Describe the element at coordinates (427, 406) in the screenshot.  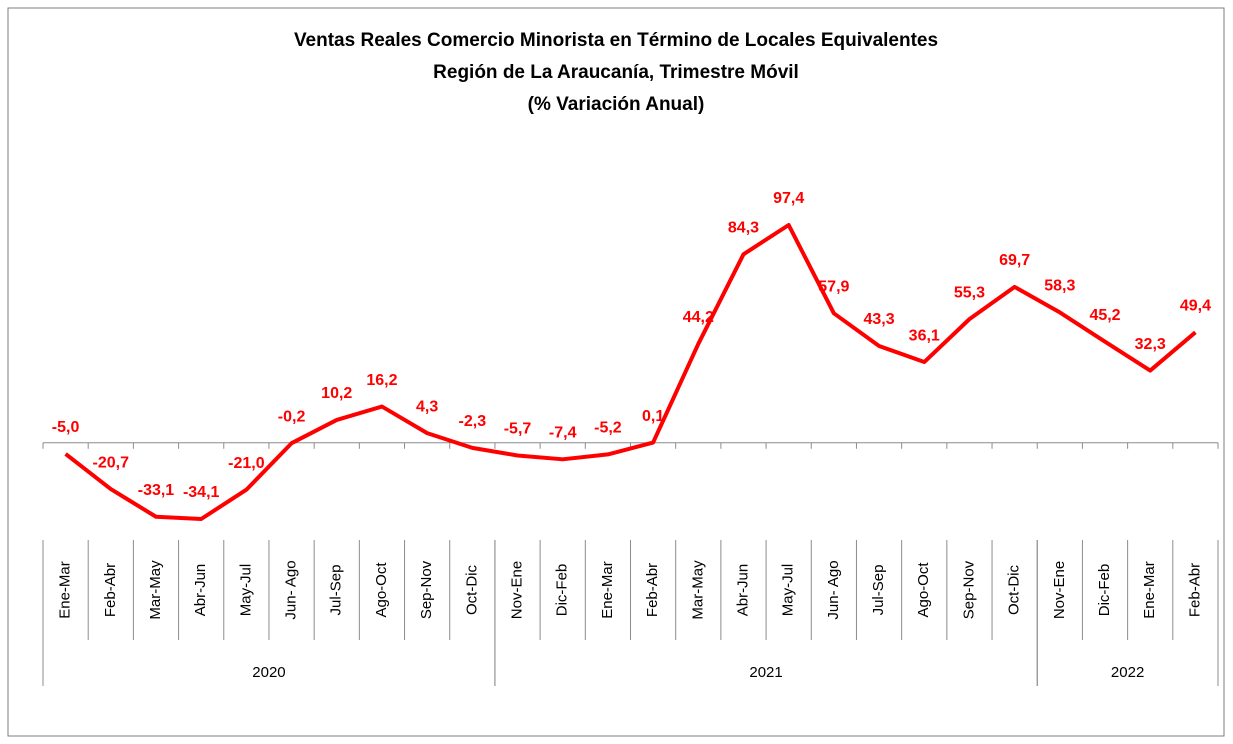
I see `data-label: 4,3` at that location.